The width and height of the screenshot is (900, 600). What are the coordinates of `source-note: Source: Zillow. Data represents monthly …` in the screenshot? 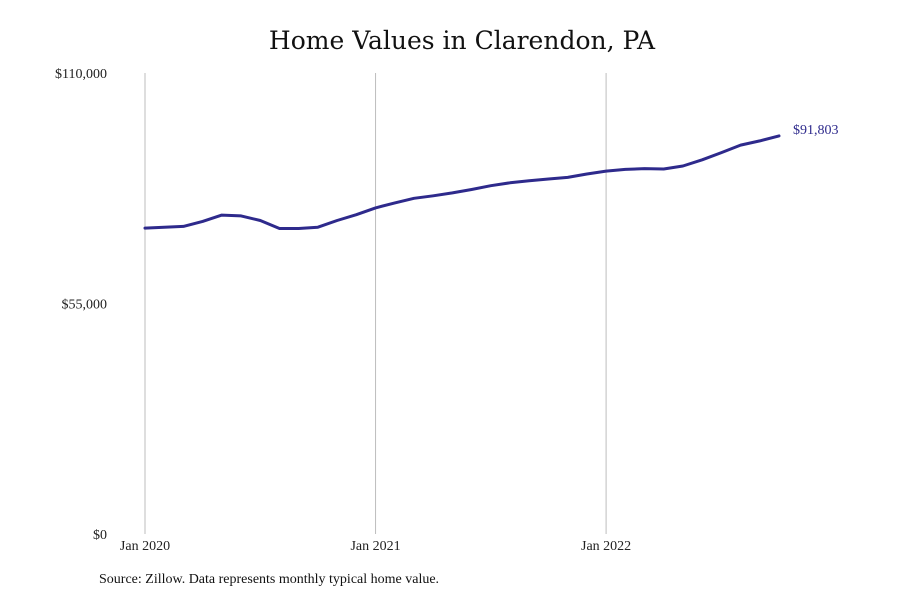 It's located at (269, 579).